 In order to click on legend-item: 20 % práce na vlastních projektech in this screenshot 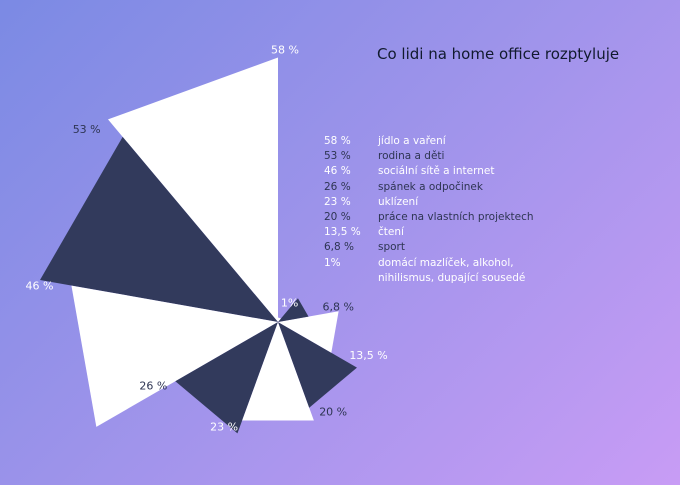, I will do `click(431, 217)`.